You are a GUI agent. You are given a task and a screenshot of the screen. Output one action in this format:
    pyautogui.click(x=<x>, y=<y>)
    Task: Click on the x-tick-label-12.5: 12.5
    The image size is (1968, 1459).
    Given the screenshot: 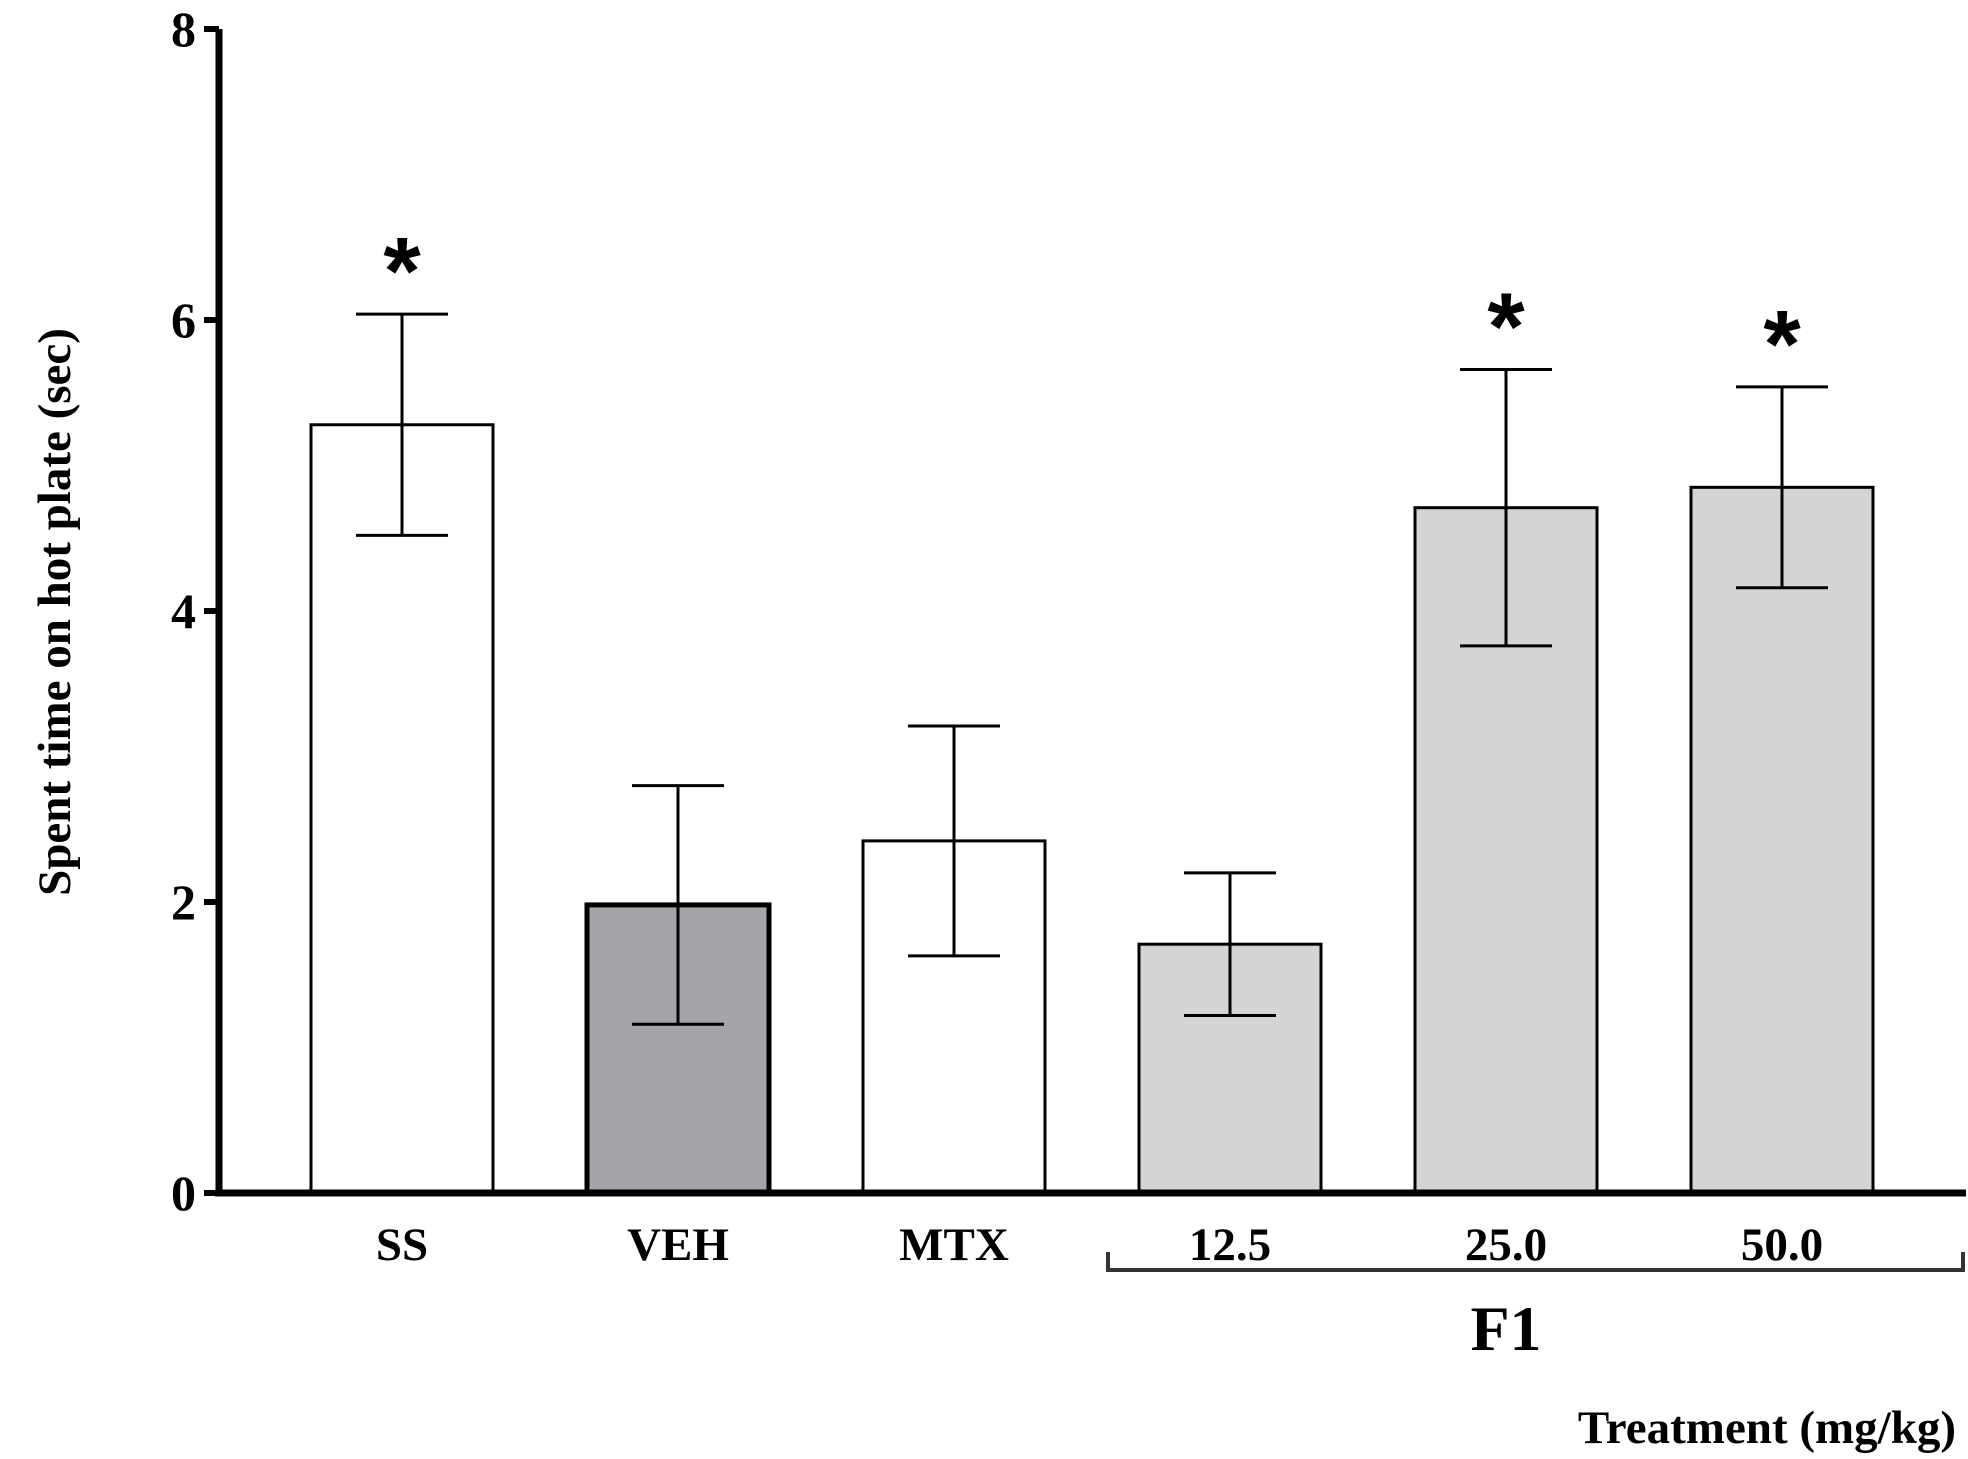 What is the action you would take?
    pyautogui.click(x=1230, y=1245)
    